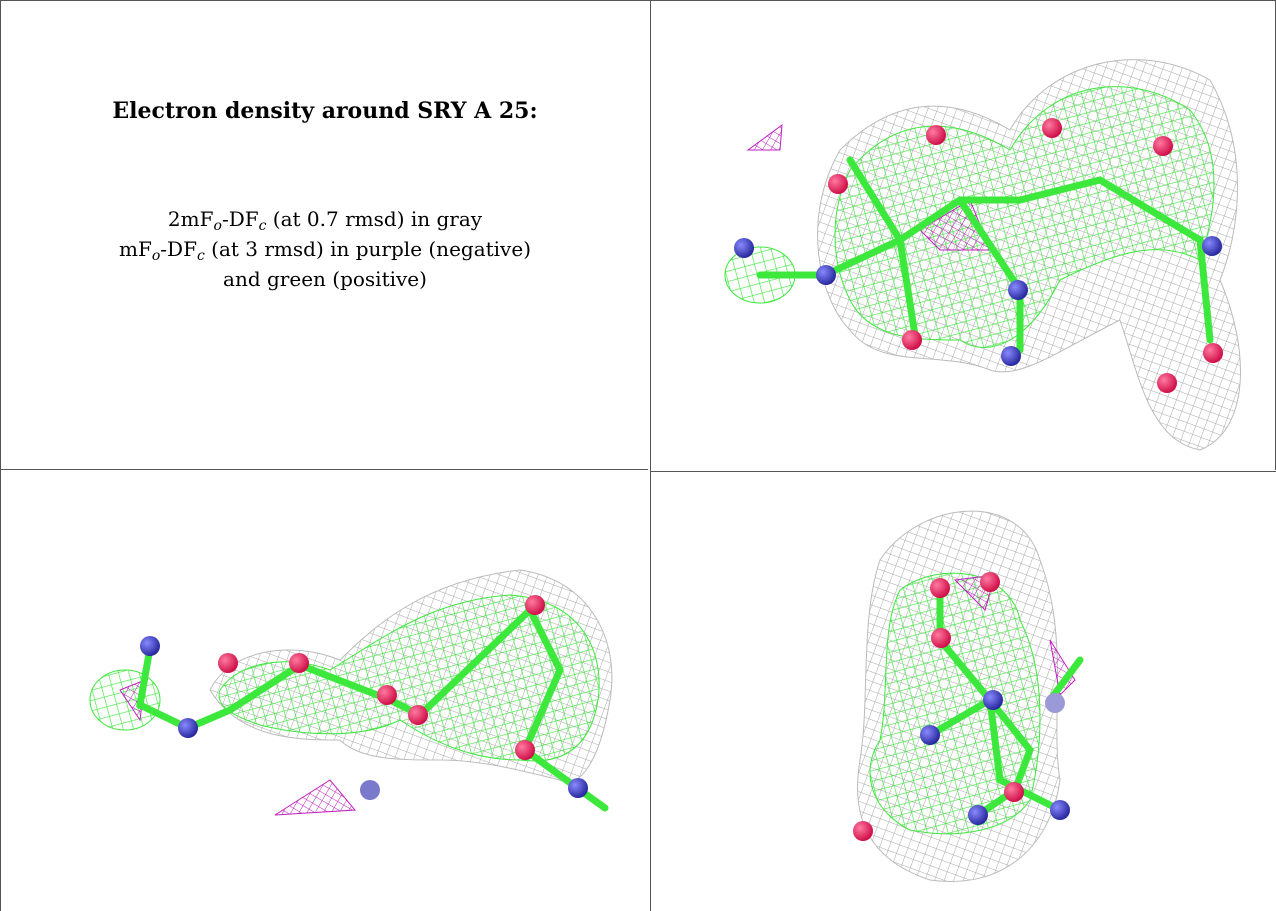 The height and width of the screenshot is (911, 1276). Describe the element at coordinates (190, 219) in the screenshot. I see `legend-text: 2mF` at that location.